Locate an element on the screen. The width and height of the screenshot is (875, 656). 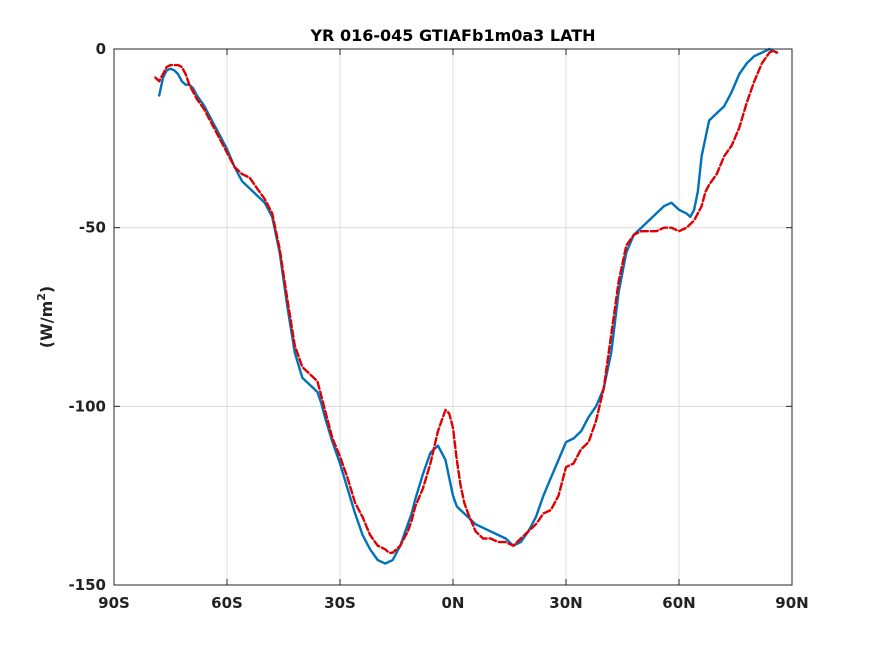
y-axis-label-suffix: ) is located at coordinates (46, 289).